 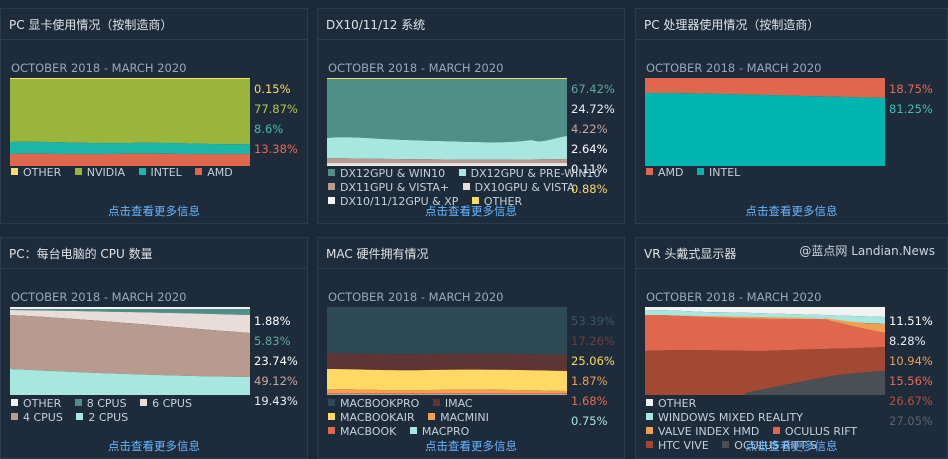 I want to click on legend-6cpus: 6 CPUS, so click(x=166, y=404).